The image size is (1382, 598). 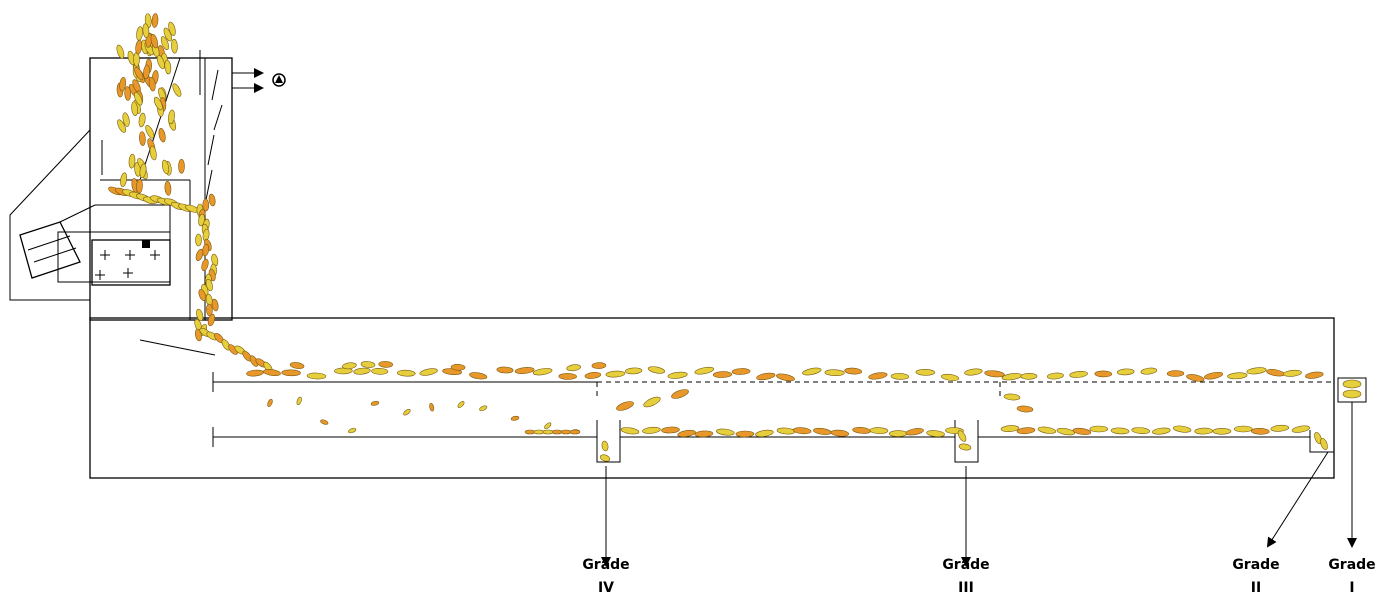 What do you see at coordinates (1351, 565) in the screenshot?
I see `grade-i-label: Grade` at bounding box center [1351, 565].